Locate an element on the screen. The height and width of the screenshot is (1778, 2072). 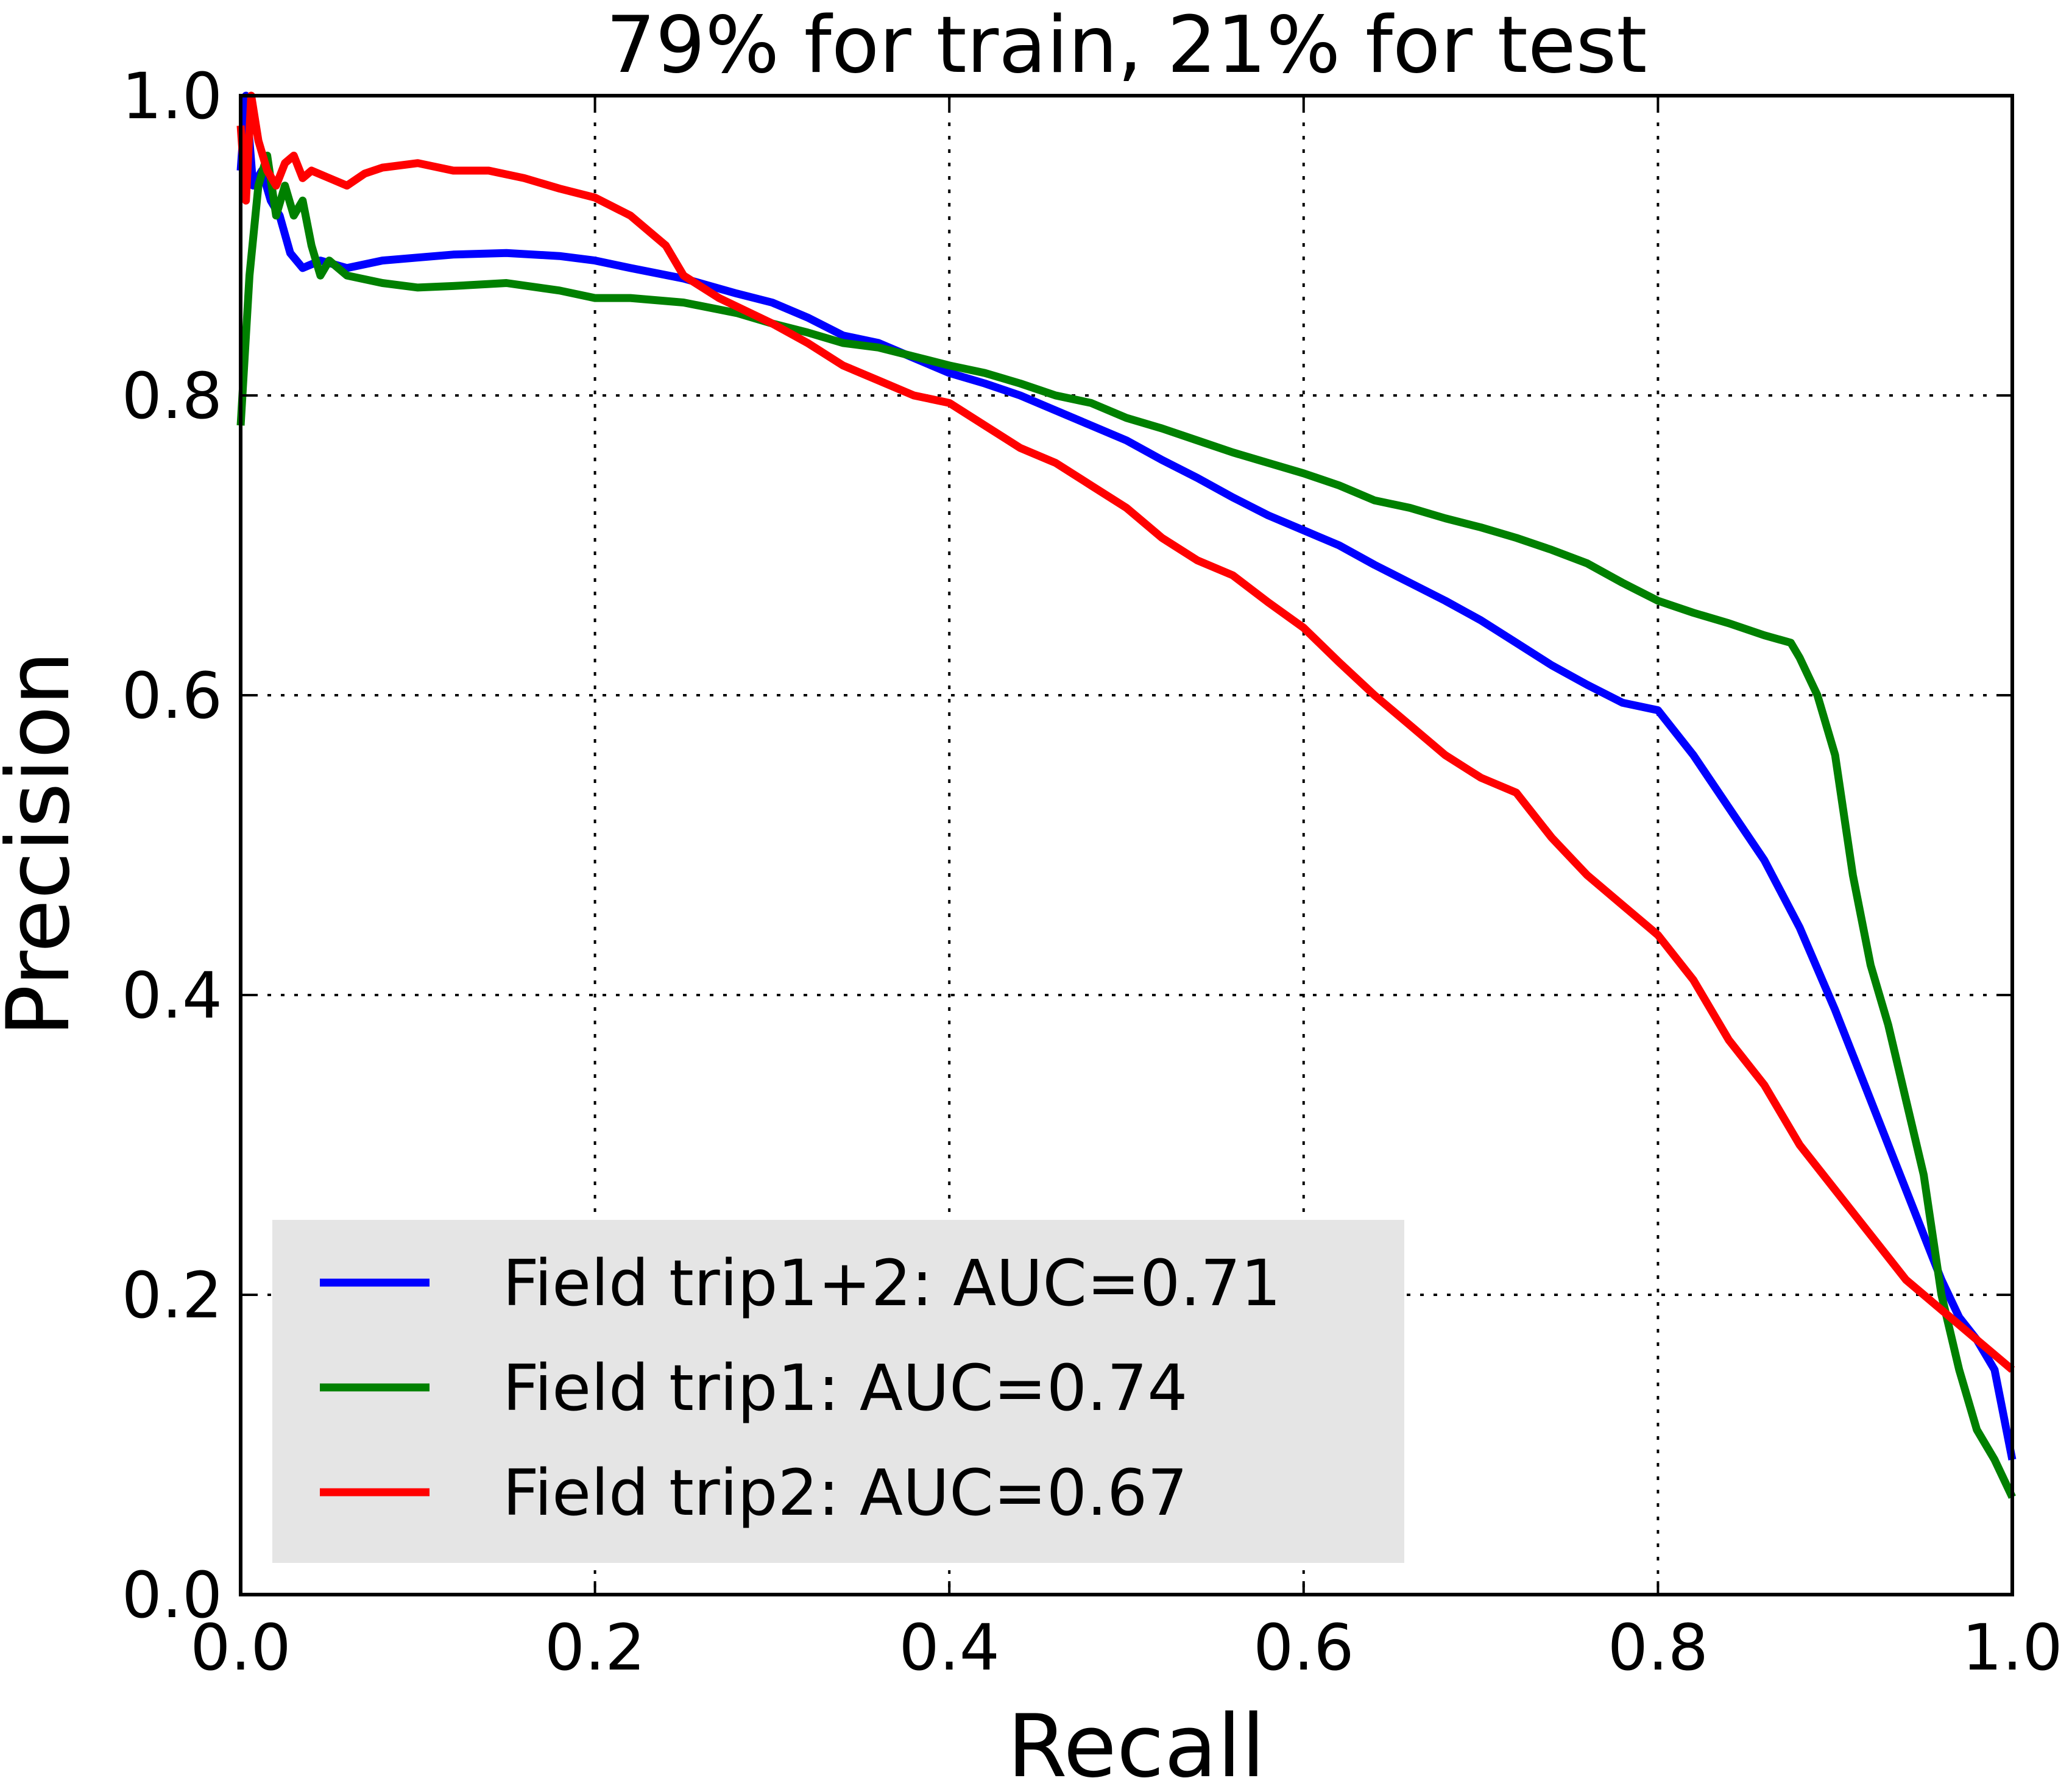
legend-label-1: Field trip1+2: AUC=0.71 is located at coordinates (892, 1283).